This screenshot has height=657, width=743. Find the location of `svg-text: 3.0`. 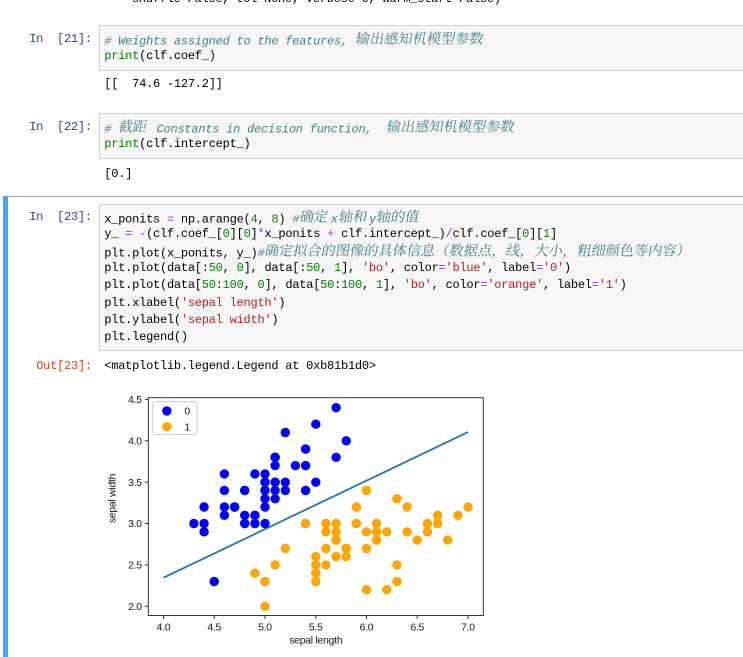

svg-text: 3.0 is located at coordinates (135, 524).